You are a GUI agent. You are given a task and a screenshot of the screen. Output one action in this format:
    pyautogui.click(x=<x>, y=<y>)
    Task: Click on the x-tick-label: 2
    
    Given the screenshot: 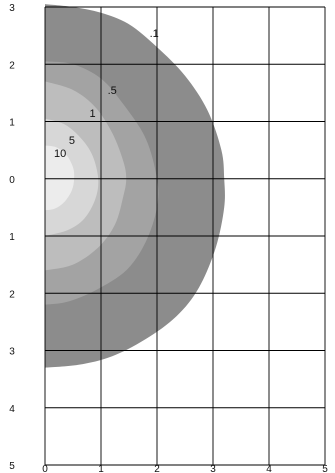 What is the action you would take?
    pyautogui.click(x=157, y=468)
    